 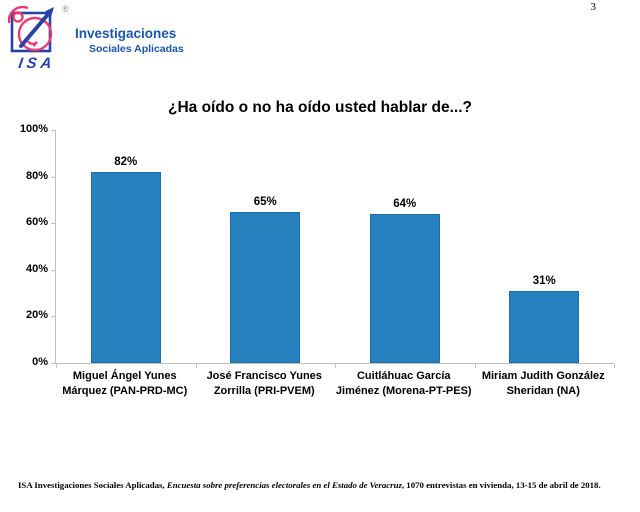 I want to click on category-label: Cuitláhuac García Jiménez (Morena-PT-PES), so click(x=404, y=383).